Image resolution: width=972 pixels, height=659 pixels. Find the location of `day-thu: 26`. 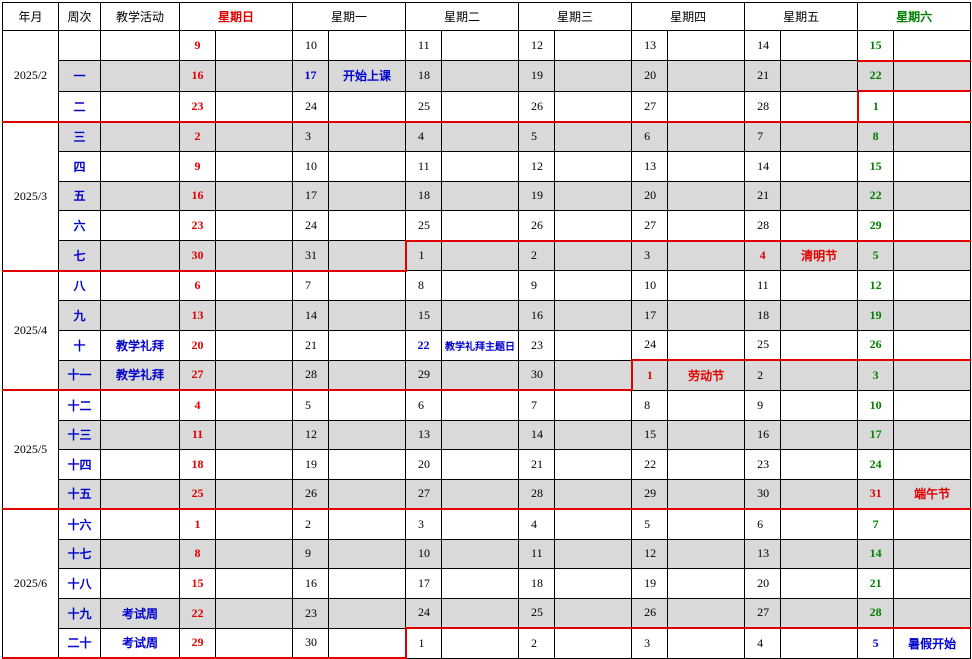

day-thu: 26 is located at coordinates (650, 613).